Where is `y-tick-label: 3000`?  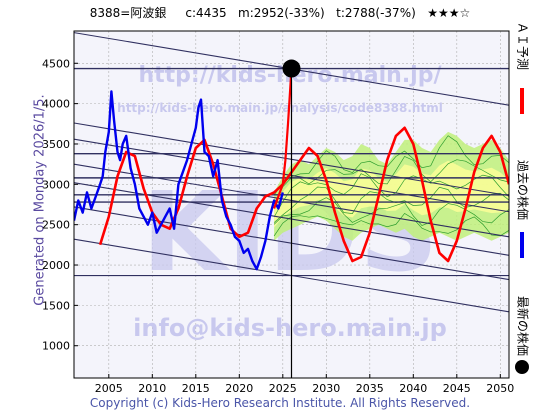 y-tick-label: 3000 is located at coordinates (56, 184).